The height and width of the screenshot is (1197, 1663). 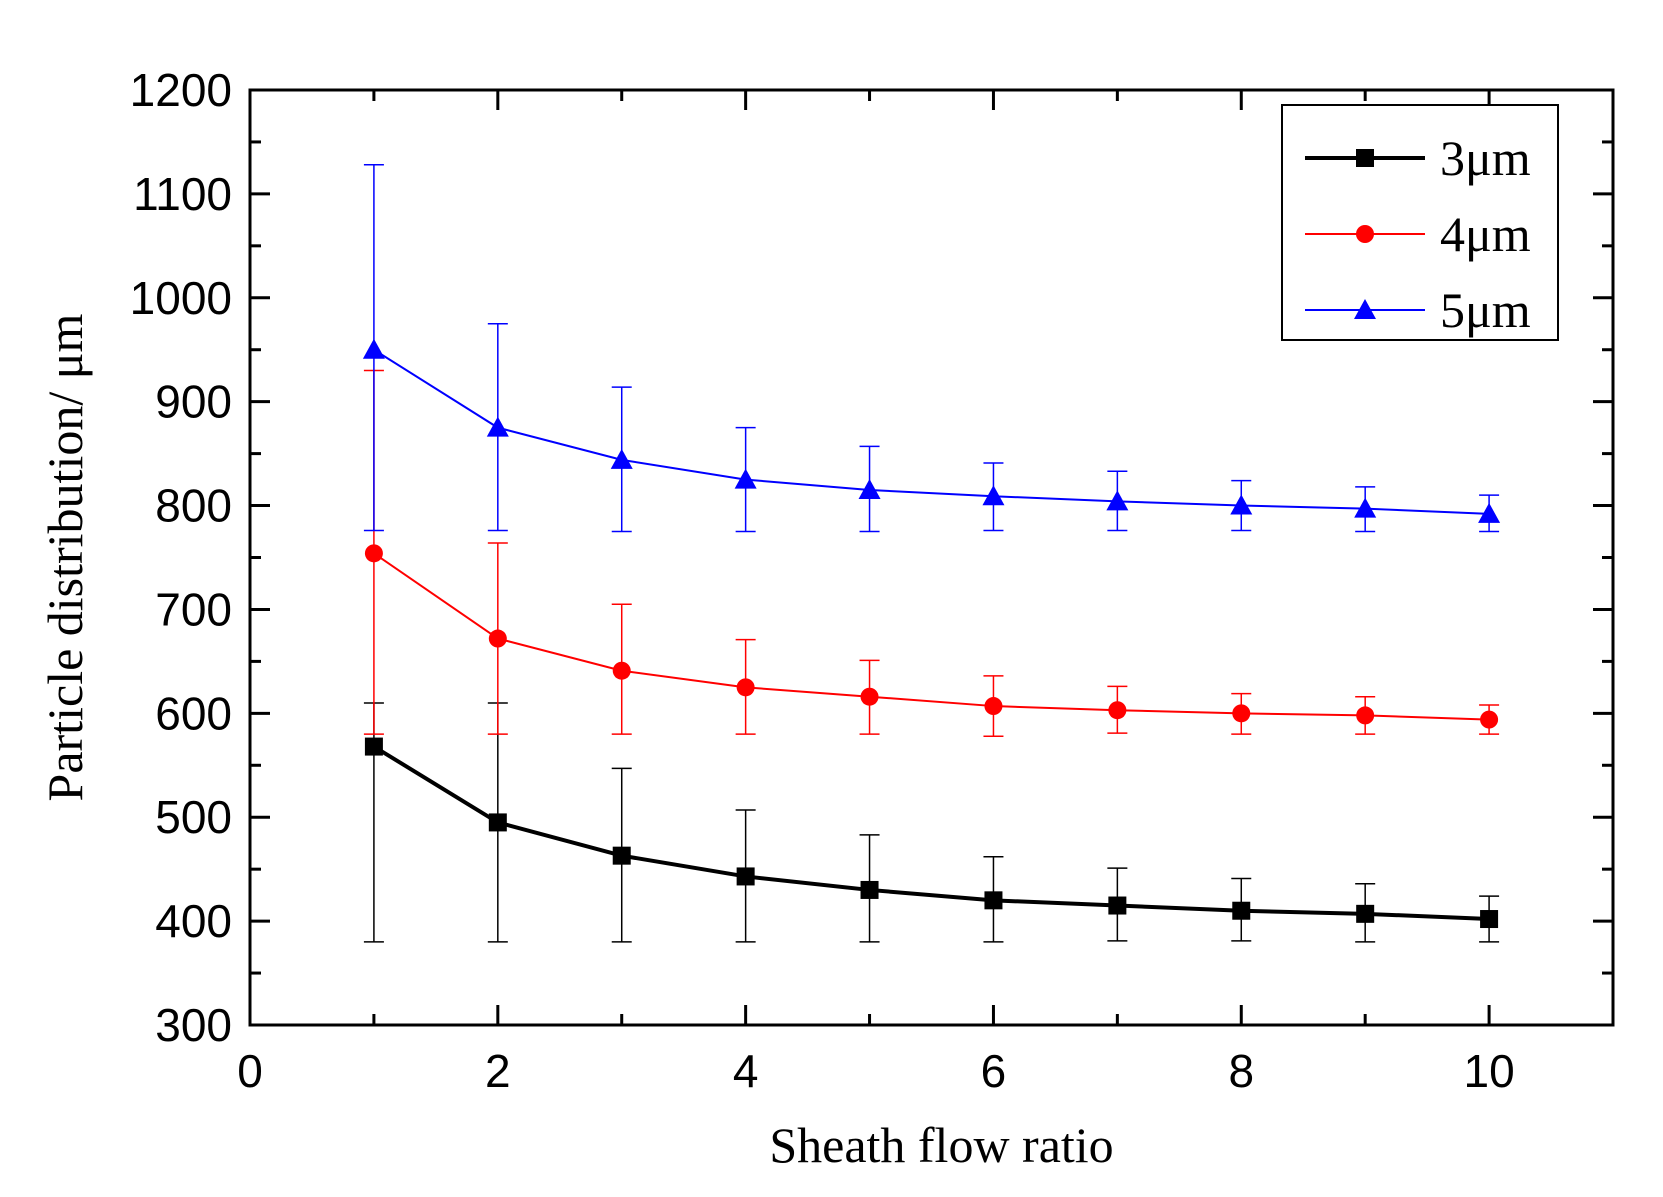 I want to click on x-tick-label: 4, so click(x=746, y=1071).